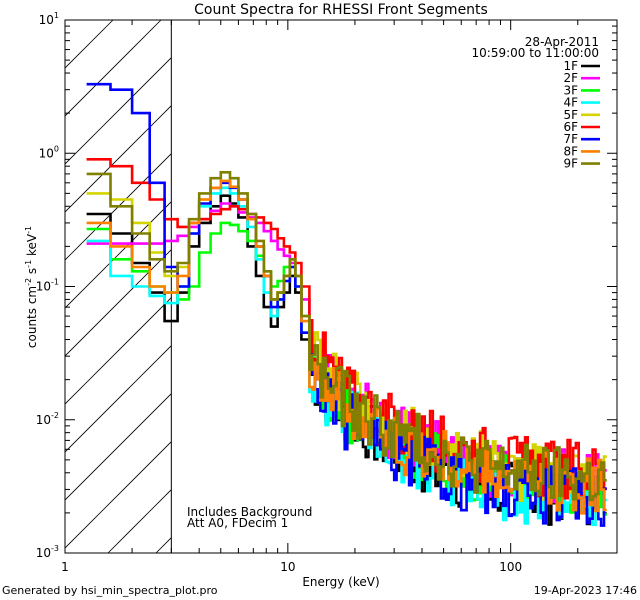 The image size is (640, 600). I want to click on x-axis-label: Energy (keV), so click(340, 582).